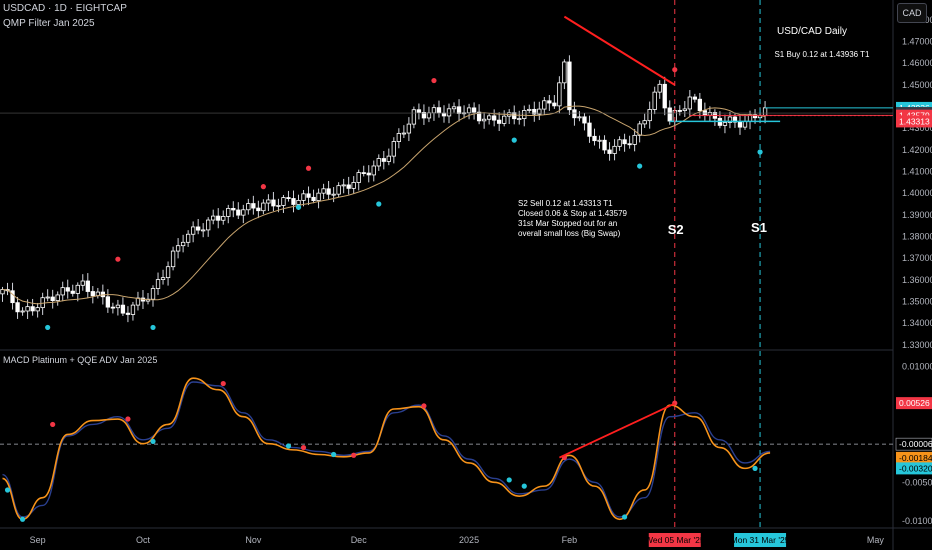  Describe the element at coordinates (917, 482) in the screenshot. I see `macd-tick-label: -0.00500` at that location.